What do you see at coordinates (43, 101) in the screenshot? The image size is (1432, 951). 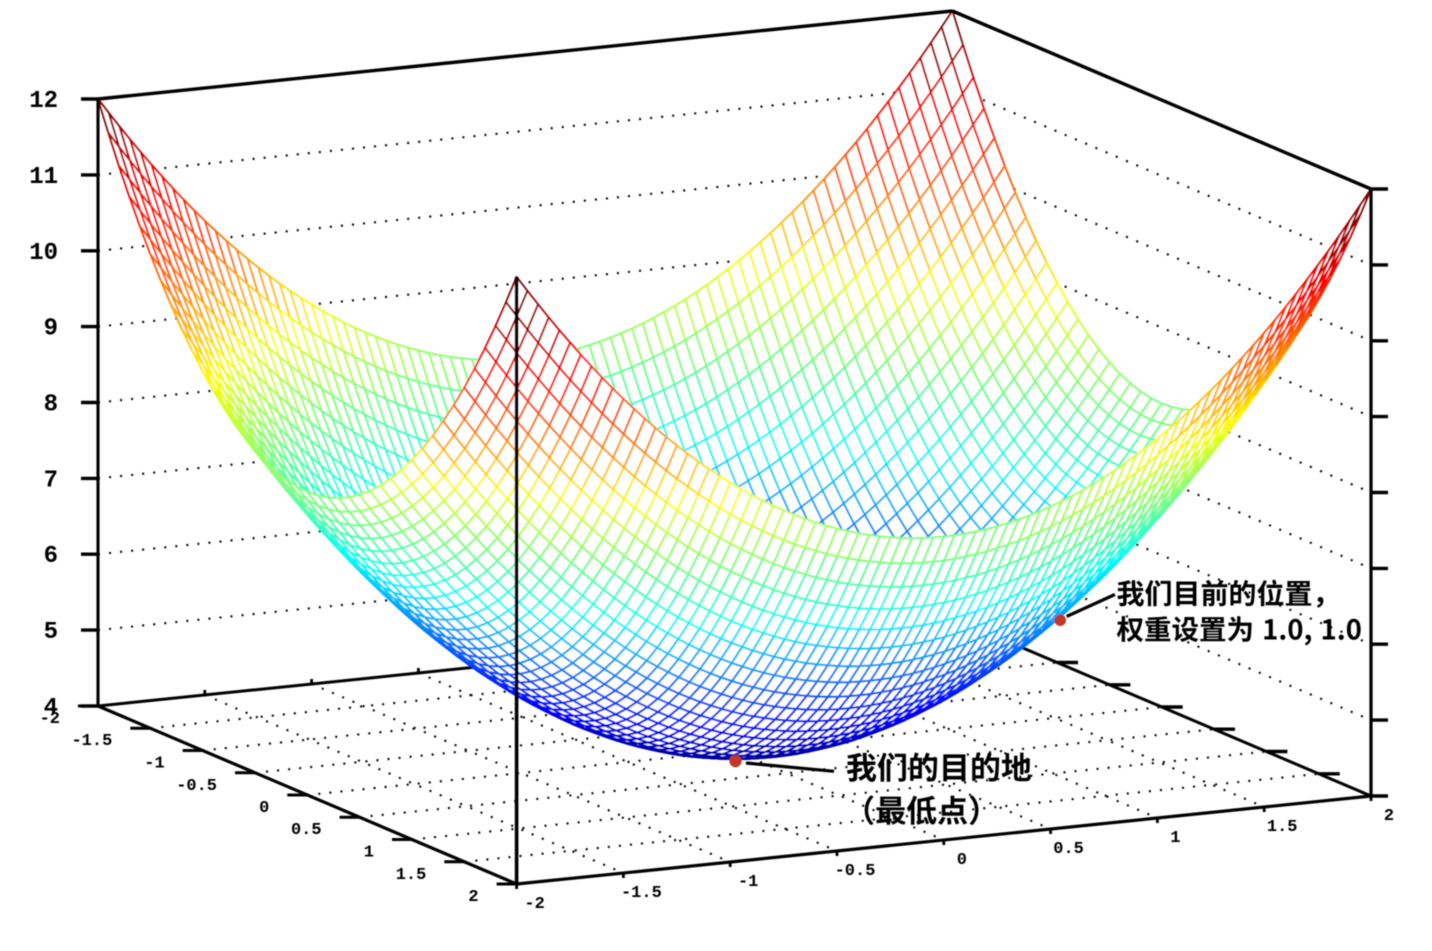 I see `svg-text: 12` at bounding box center [43, 101].